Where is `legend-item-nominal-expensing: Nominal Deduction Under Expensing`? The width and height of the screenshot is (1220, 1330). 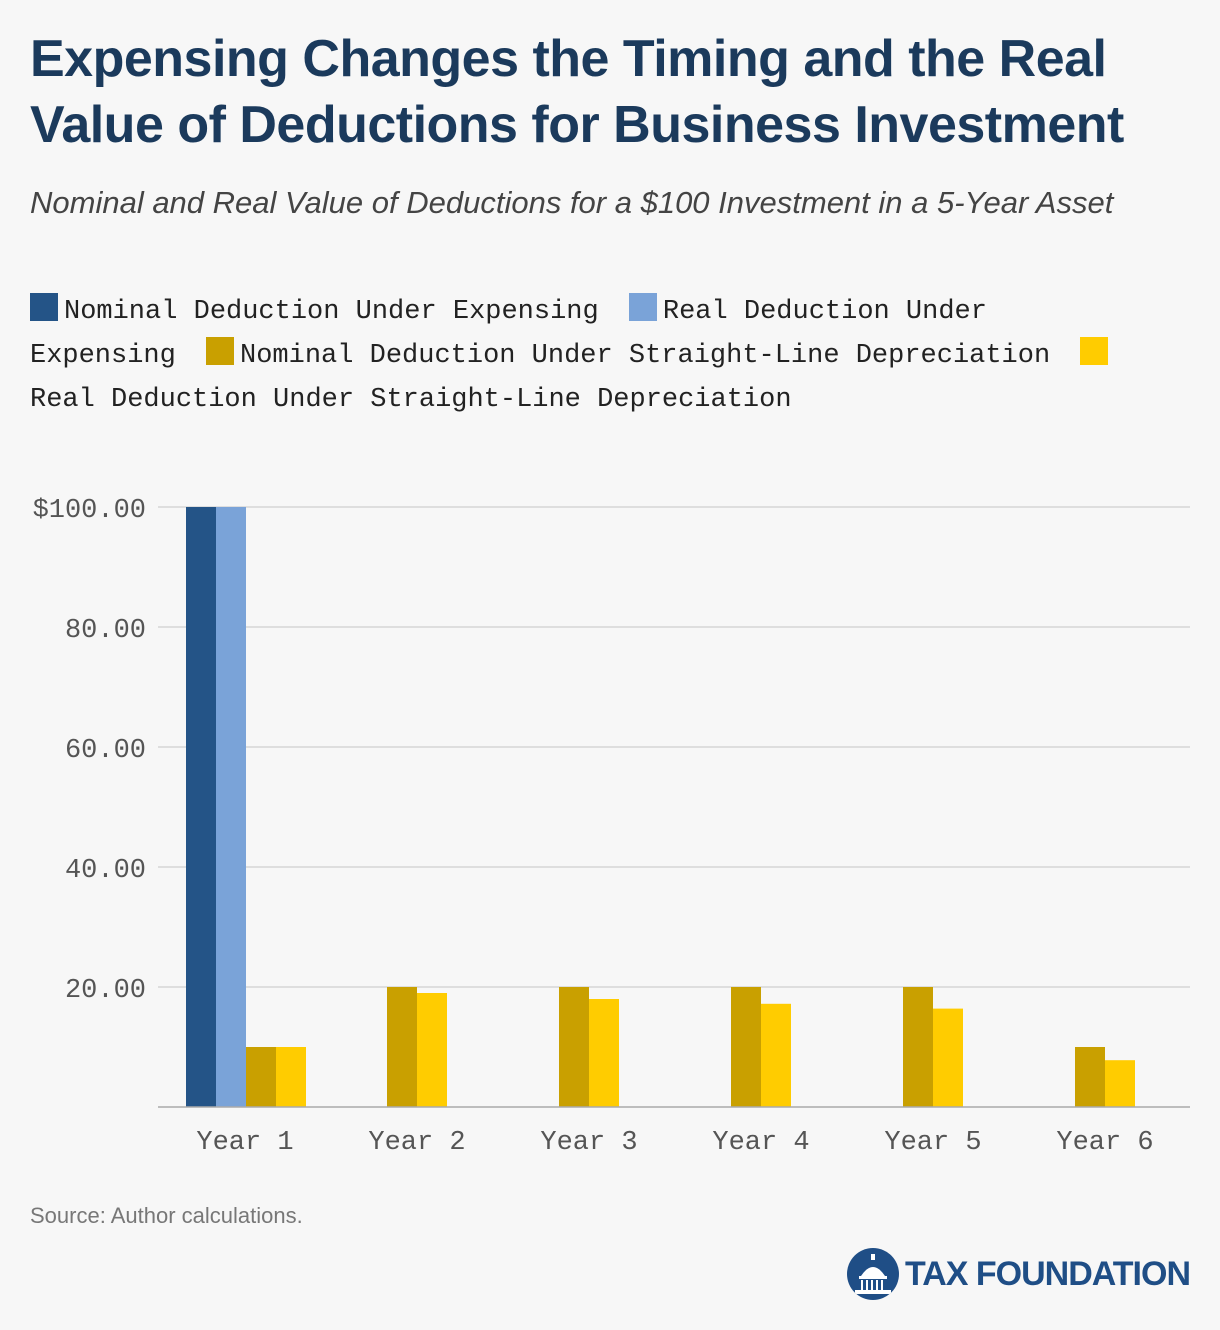
legend-item-nominal-expensing: Nominal Deduction Under Expensing is located at coordinates (314, 310).